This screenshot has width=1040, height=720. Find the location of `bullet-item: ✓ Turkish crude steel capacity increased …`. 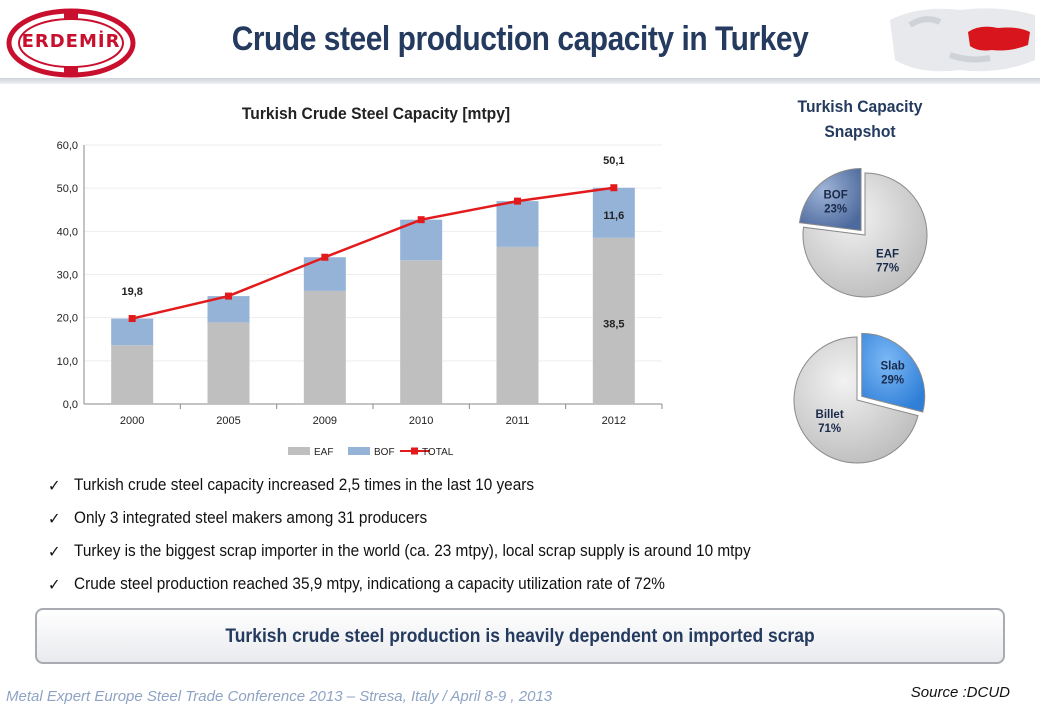

bullet-item: ✓ Turkish crude steel capacity increased … is located at coordinates (466, 492).